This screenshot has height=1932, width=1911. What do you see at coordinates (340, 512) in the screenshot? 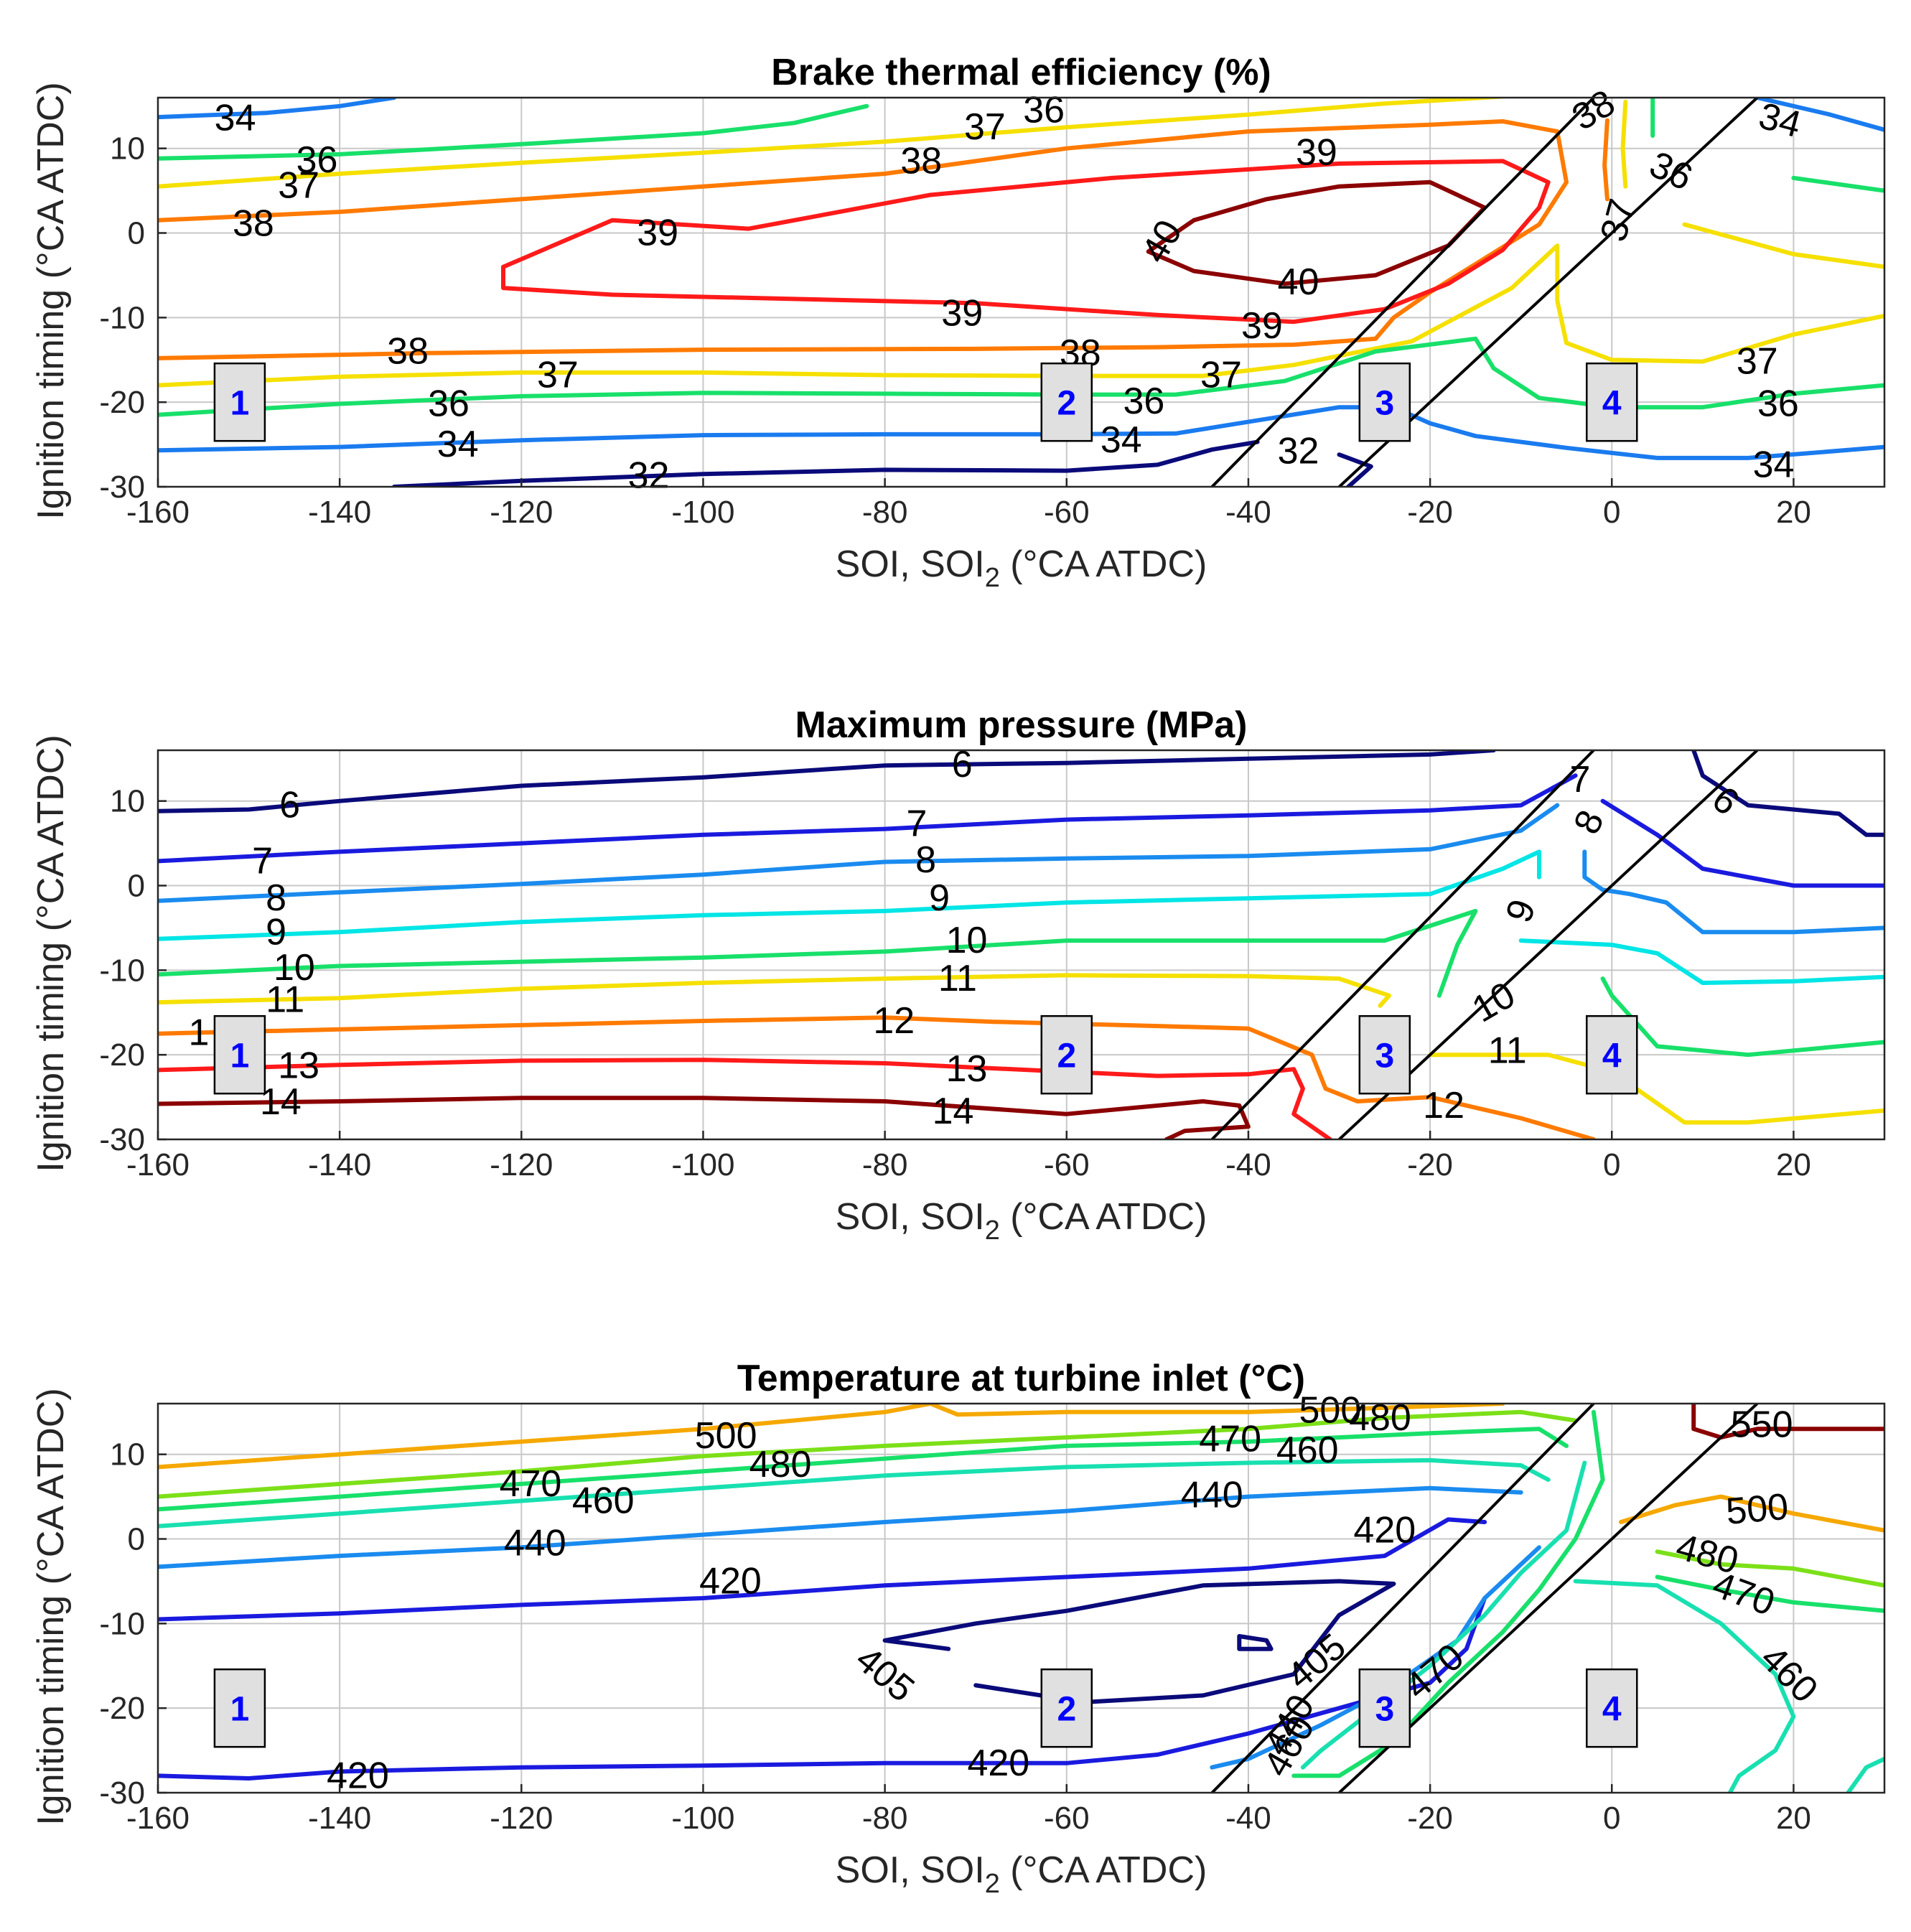
I see `x-tick-label: -140` at bounding box center [340, 512].